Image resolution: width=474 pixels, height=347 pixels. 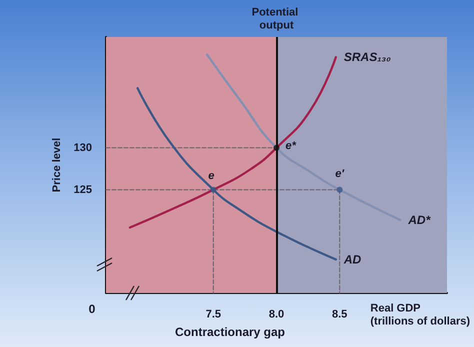 I want to click on y-tick-label: 130, so click(x=83, y=148).